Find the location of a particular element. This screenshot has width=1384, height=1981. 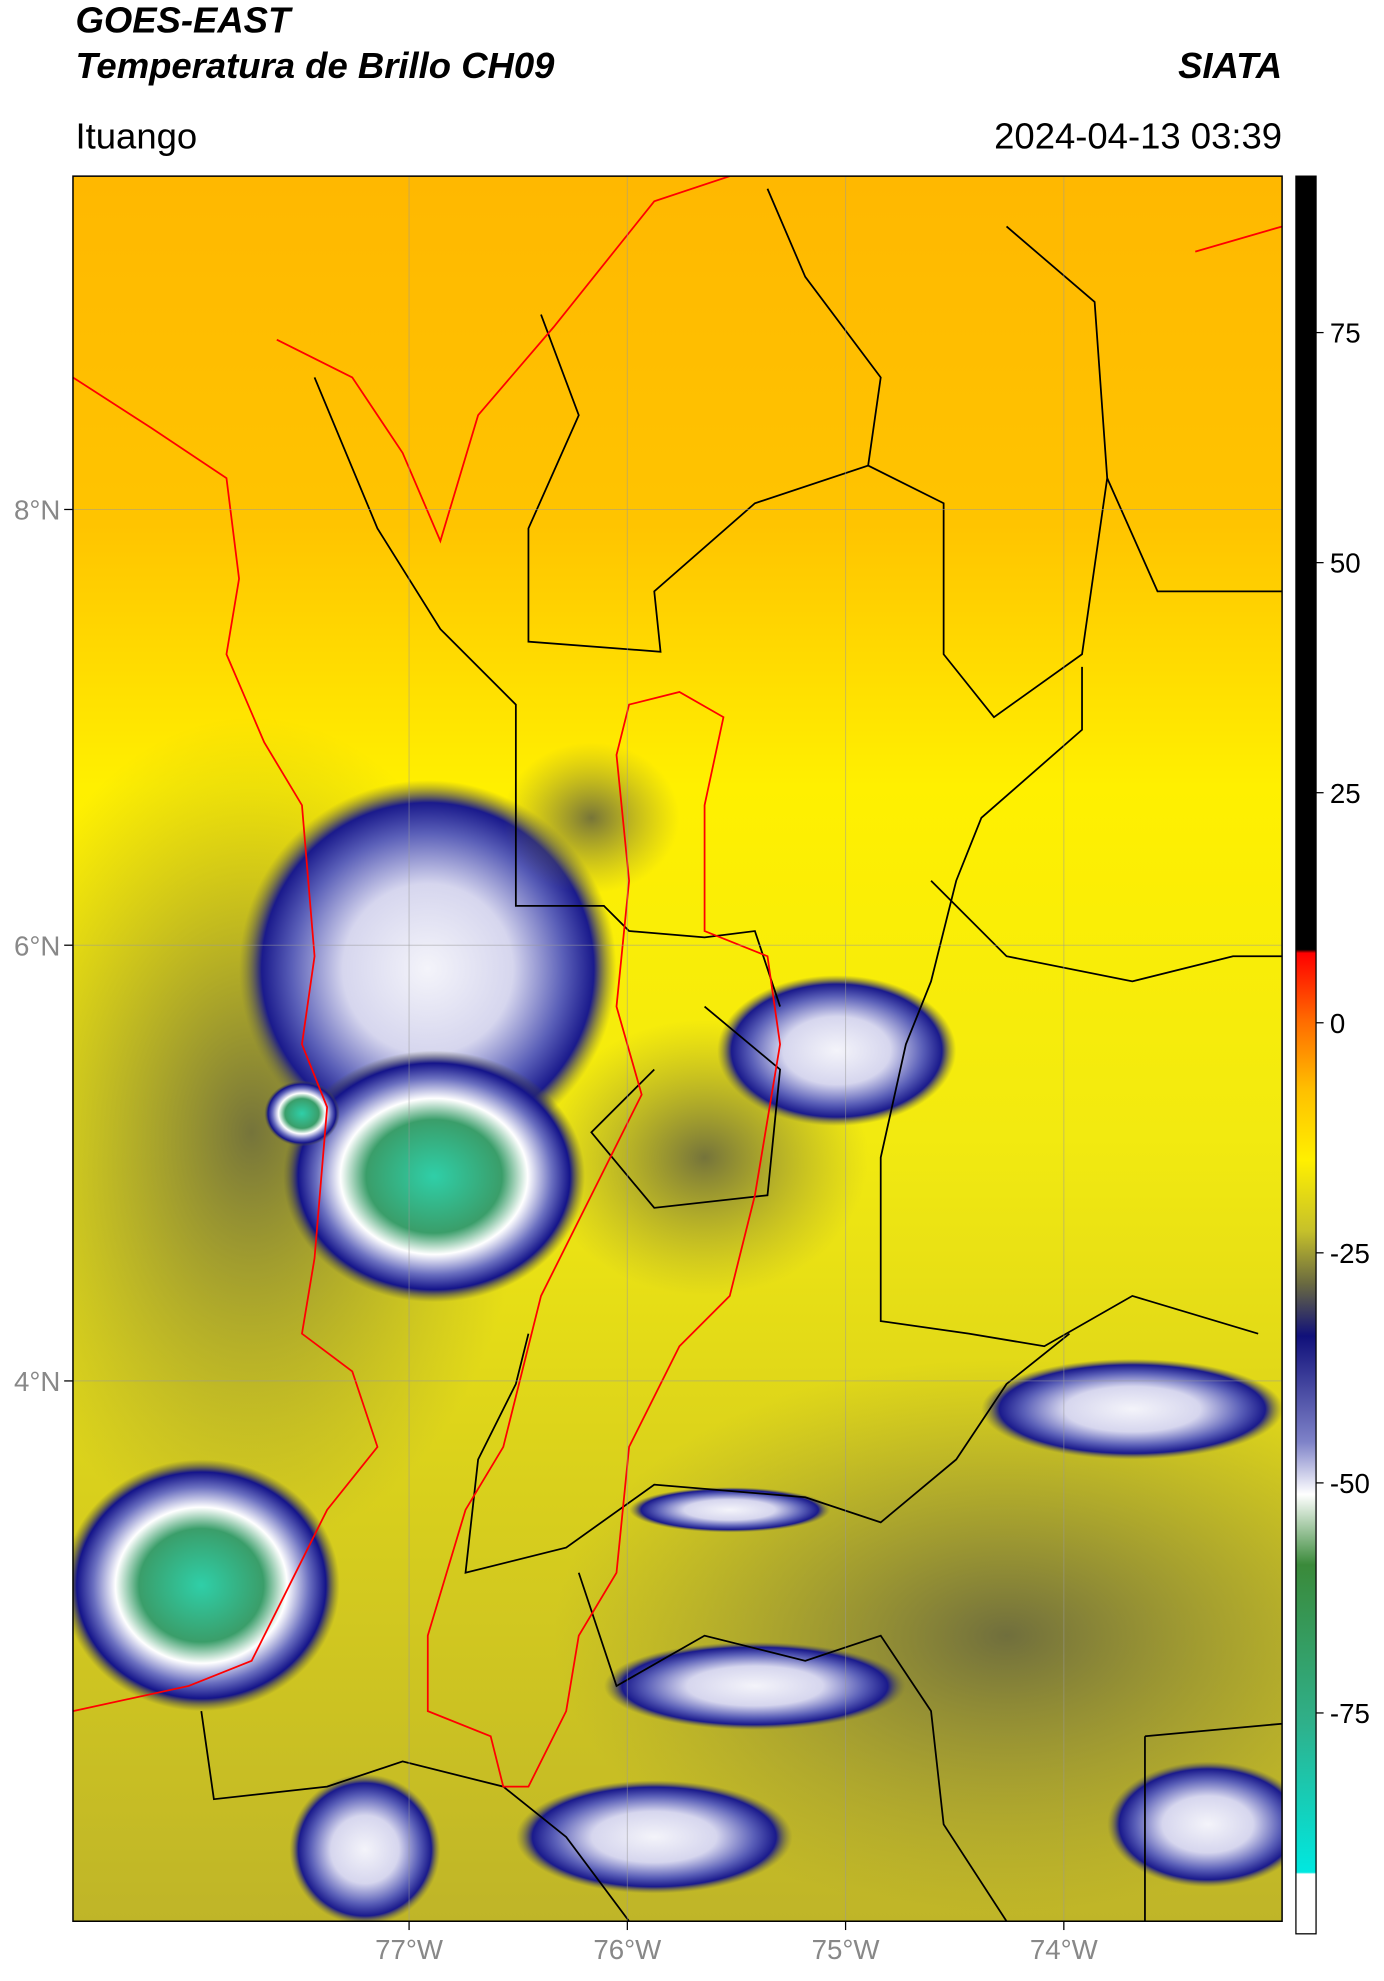

y-tick-label: 6°N is located at coordinates (37, 945).